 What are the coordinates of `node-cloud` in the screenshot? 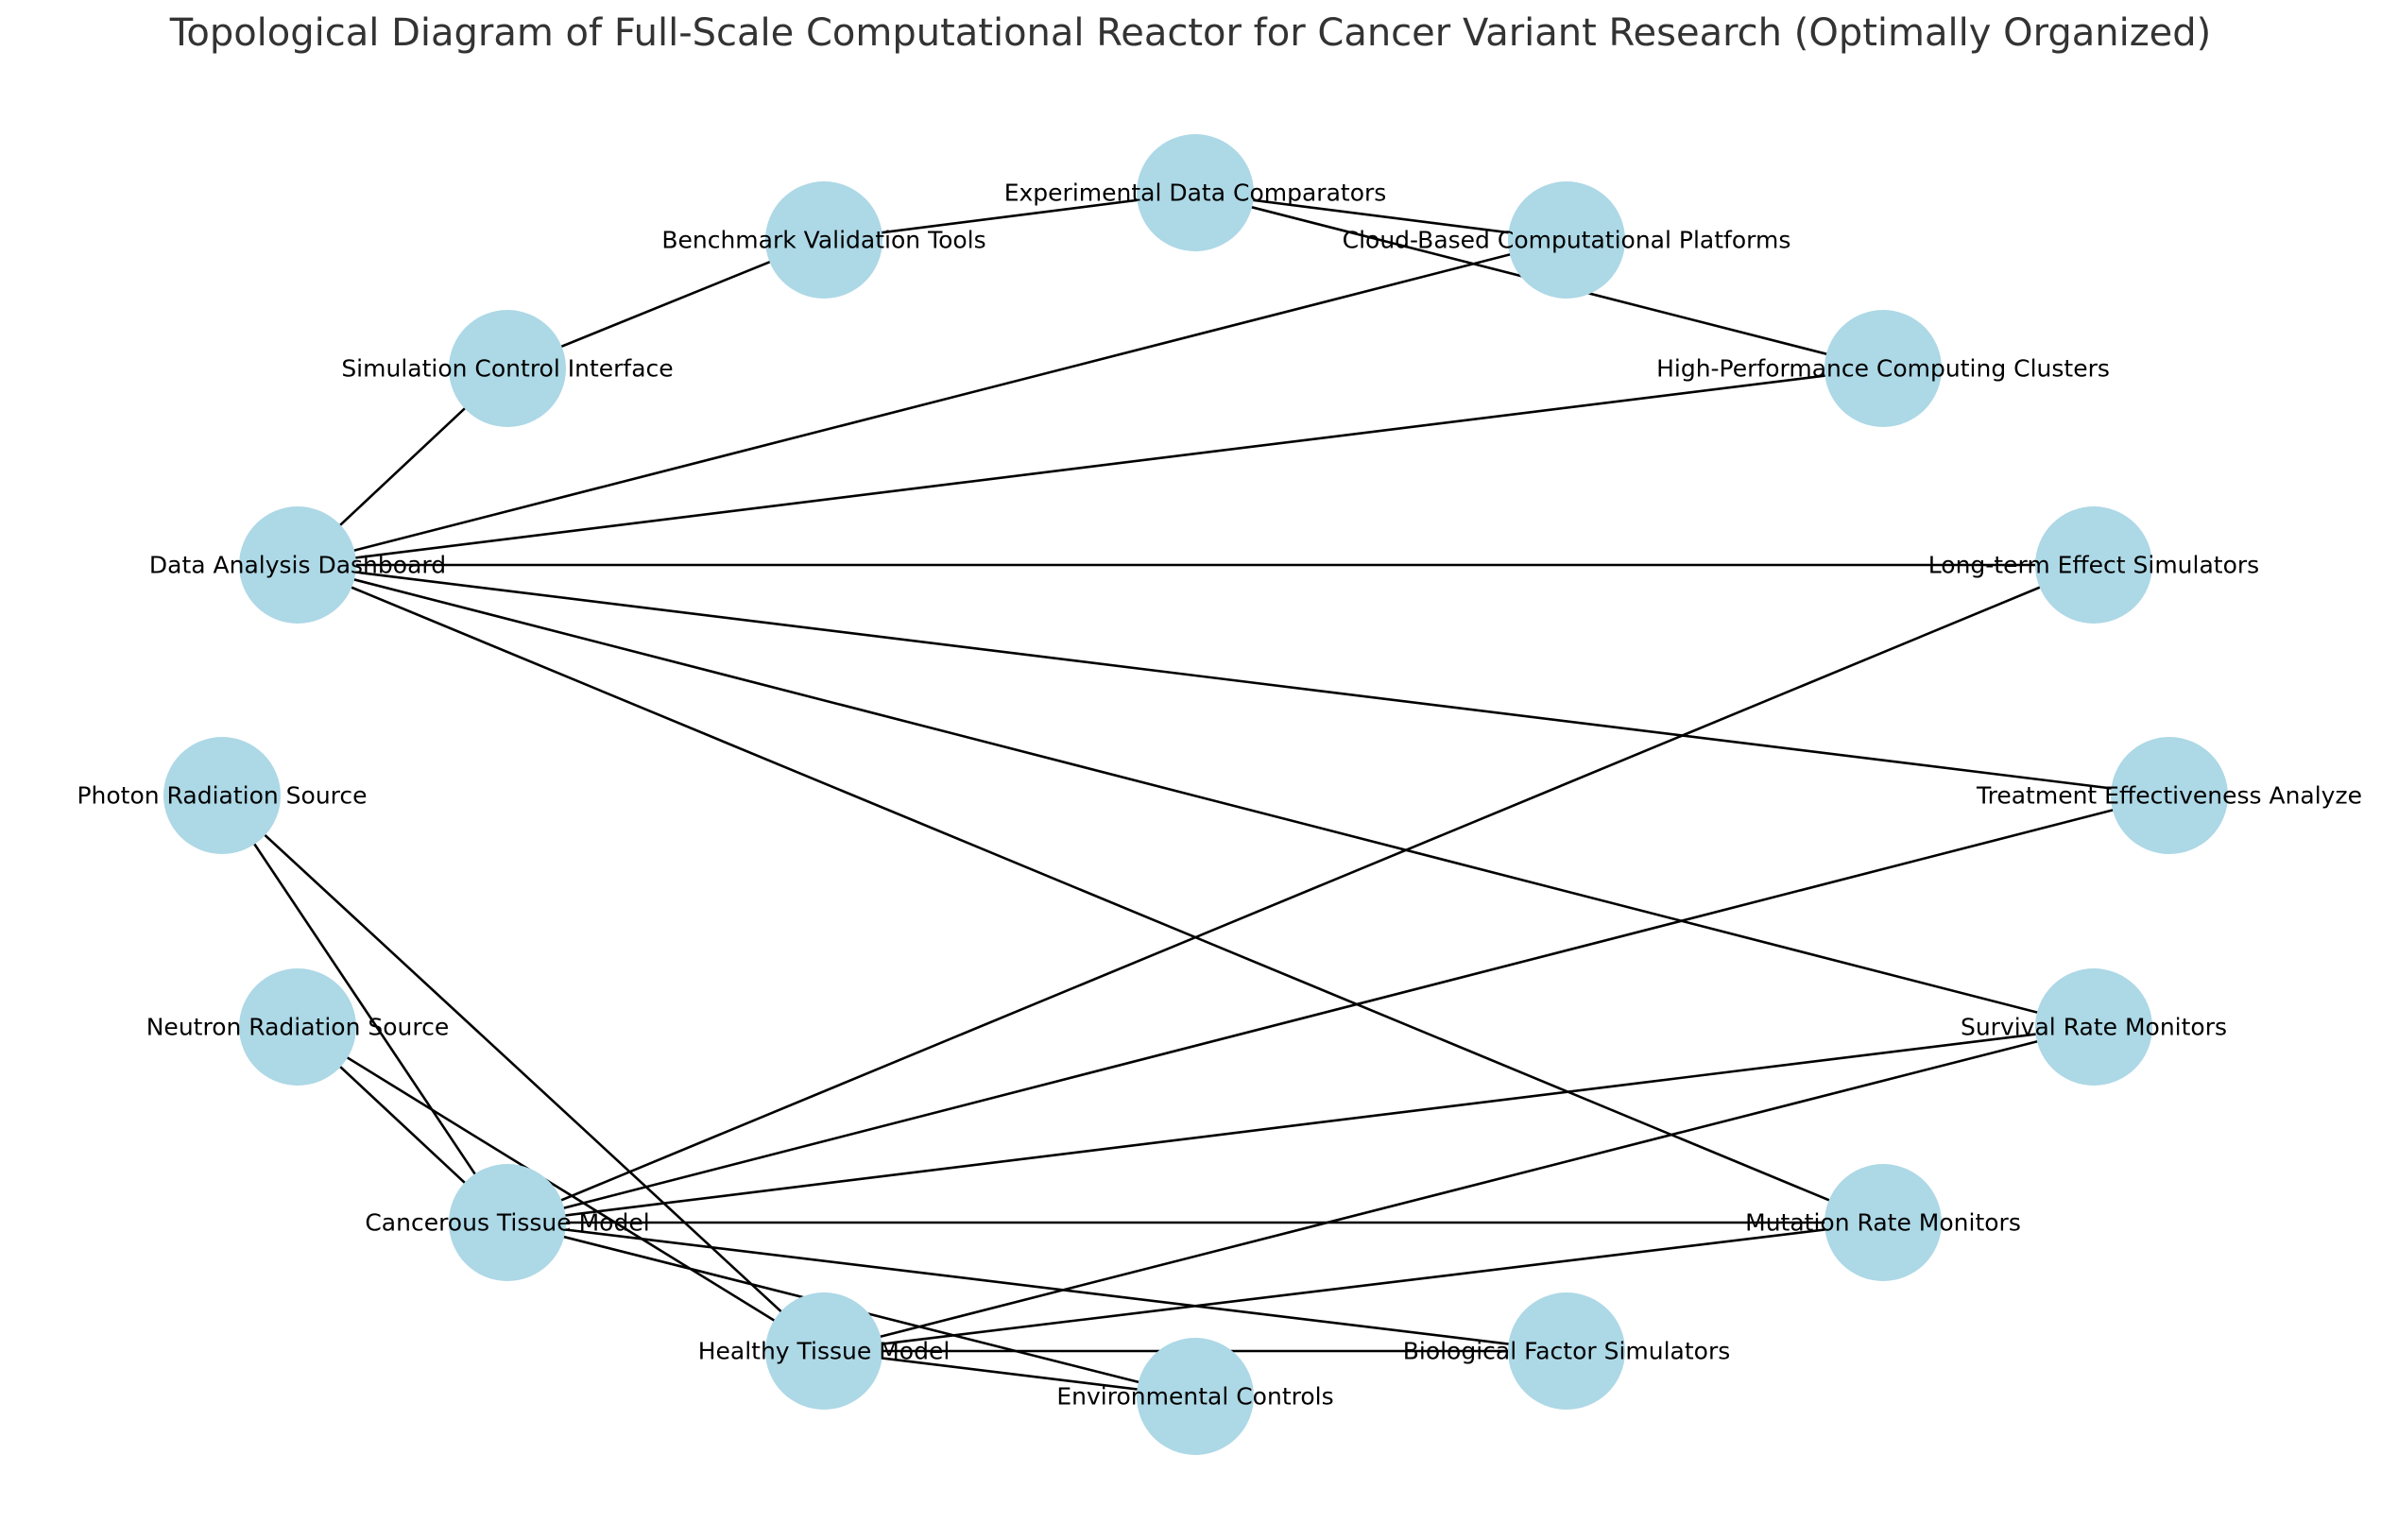 It's located at (1567, 240).